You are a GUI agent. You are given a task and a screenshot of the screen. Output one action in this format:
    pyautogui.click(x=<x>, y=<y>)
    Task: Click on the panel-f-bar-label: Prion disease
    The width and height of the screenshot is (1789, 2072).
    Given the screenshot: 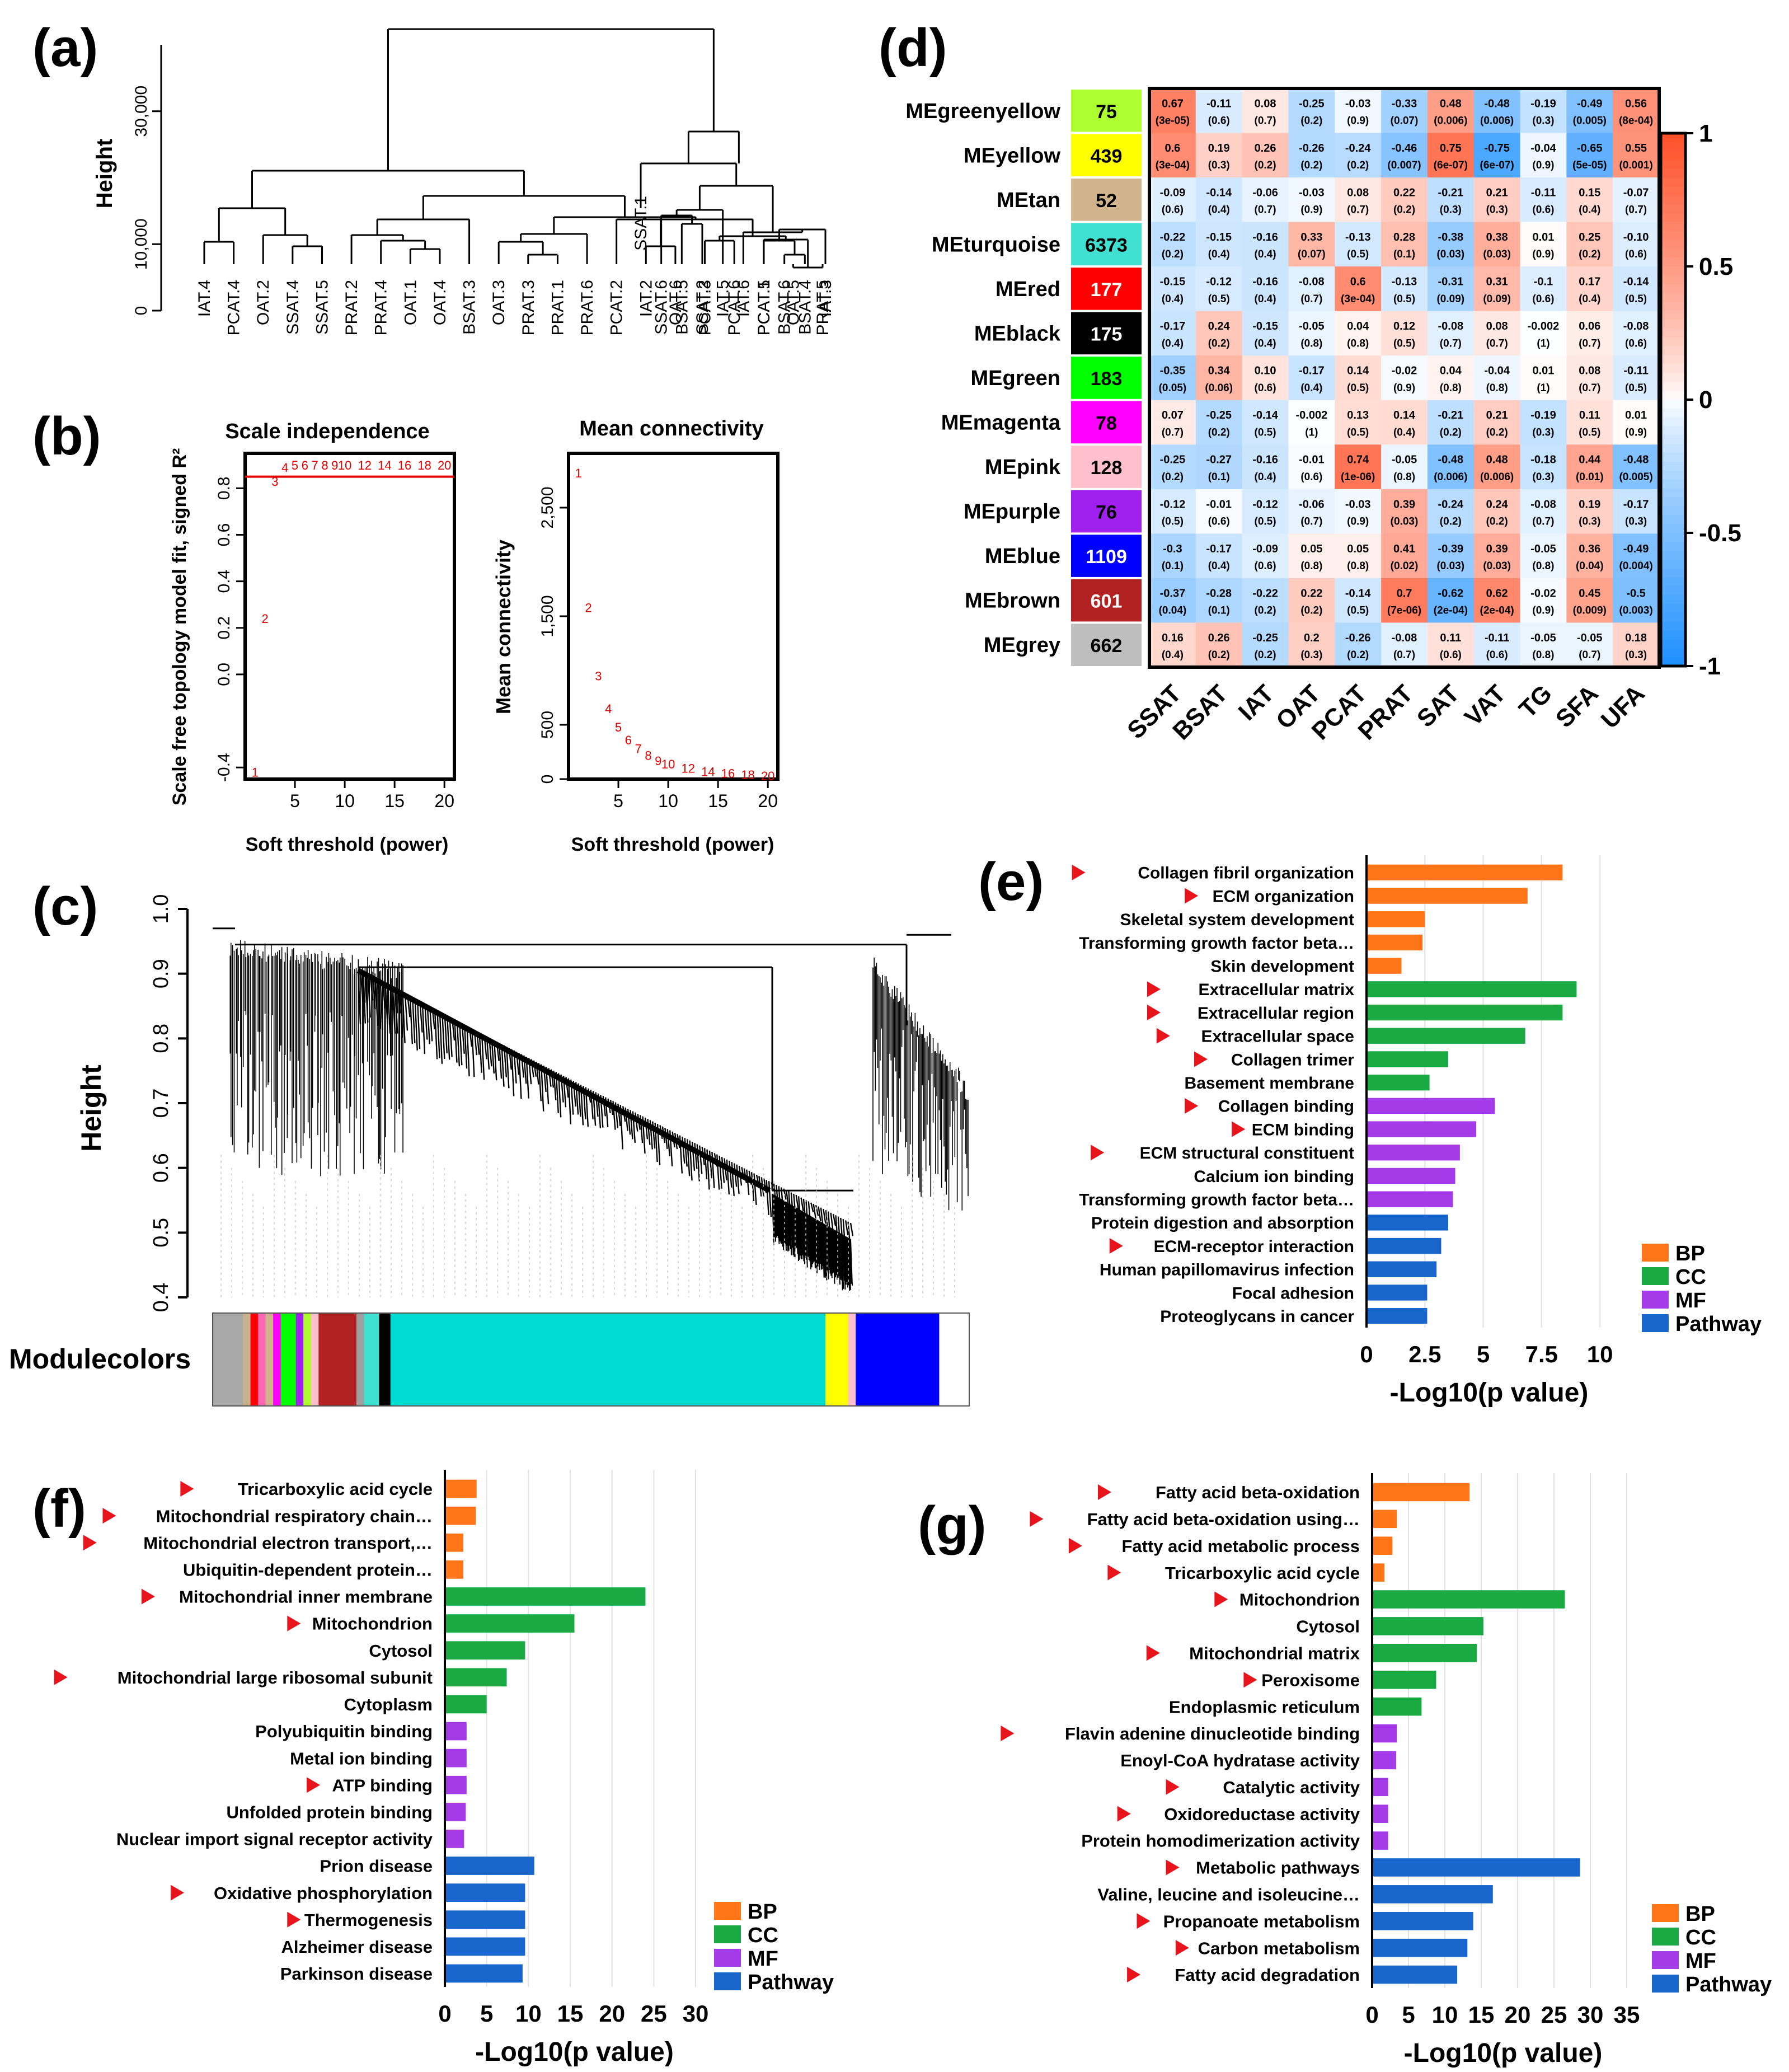 What is the action you would take?
    pyautogui.click(x=376, y=1866)
    